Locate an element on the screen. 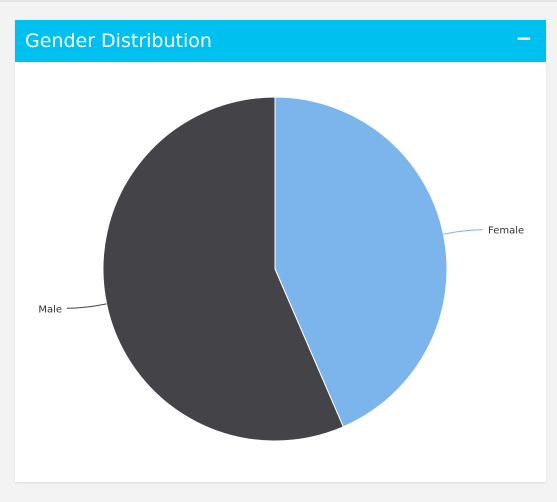 The width and height of the screenshot is (557, 502). top-strip is located at coordinates (278, 1).